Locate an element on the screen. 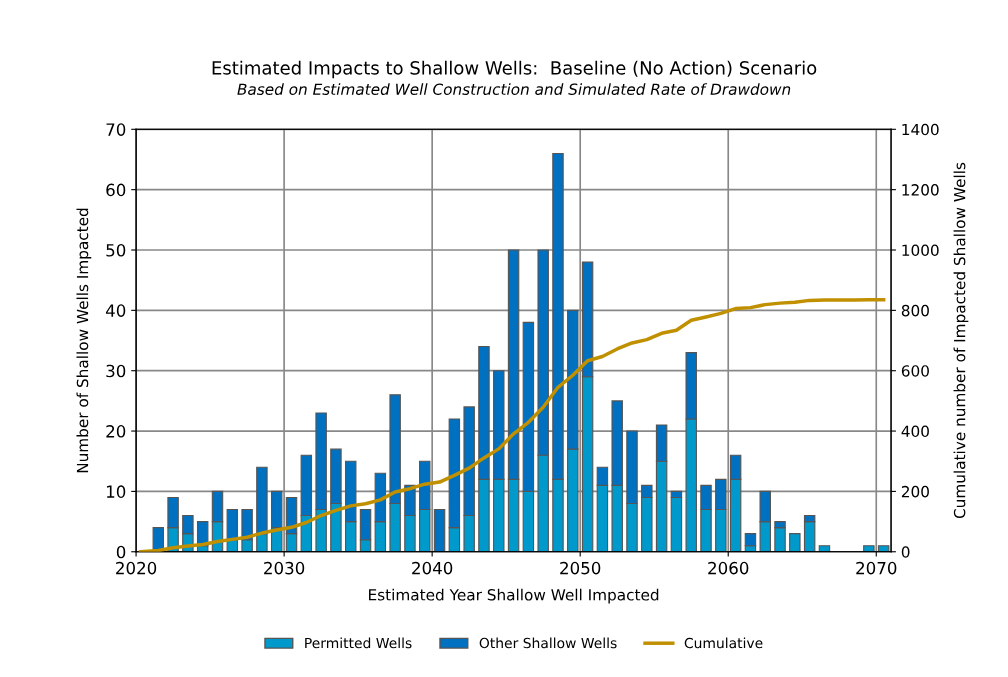 This screenshot has width=1008, height=677. legend-label: Permitted Wells is located at coordinates (358, 643).